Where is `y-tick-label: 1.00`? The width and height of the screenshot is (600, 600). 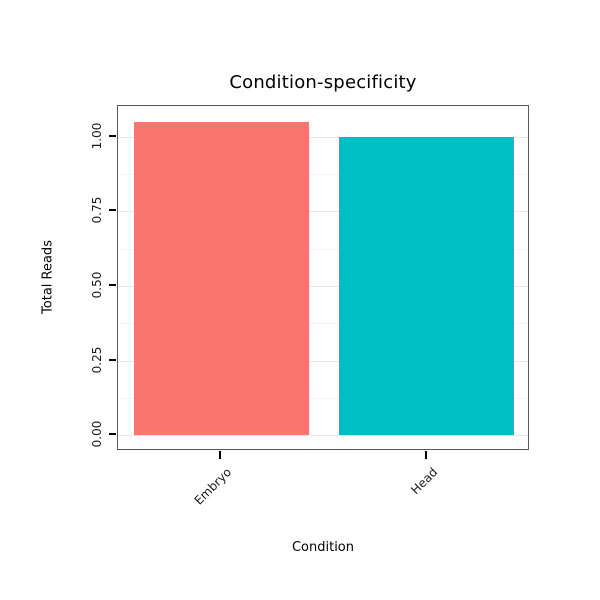
y-tick-label: 1.00 is located at coordinates (97, 135).